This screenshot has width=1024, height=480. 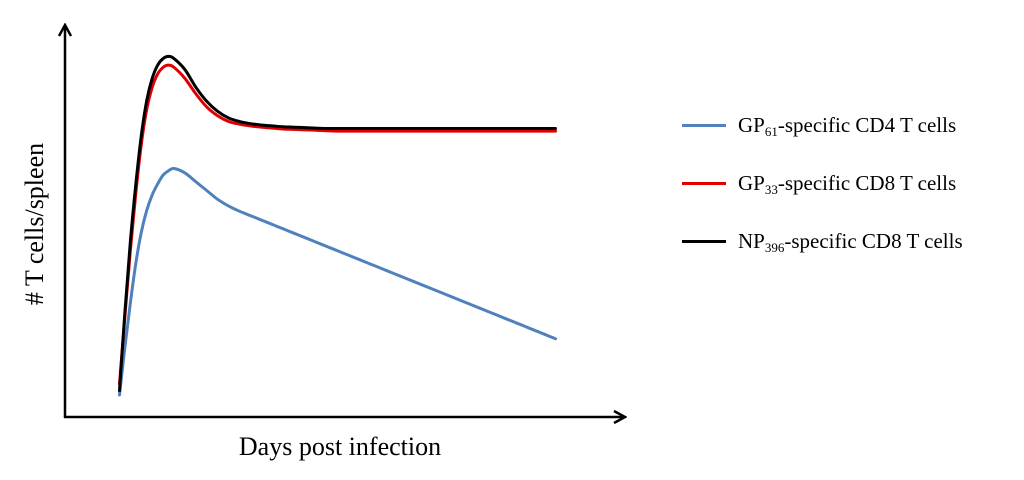 What do you see at coordinates (704, 125) in the screenshot?
I see `legend-swatch-gp61-cd4` at bounding box center [704, 125].